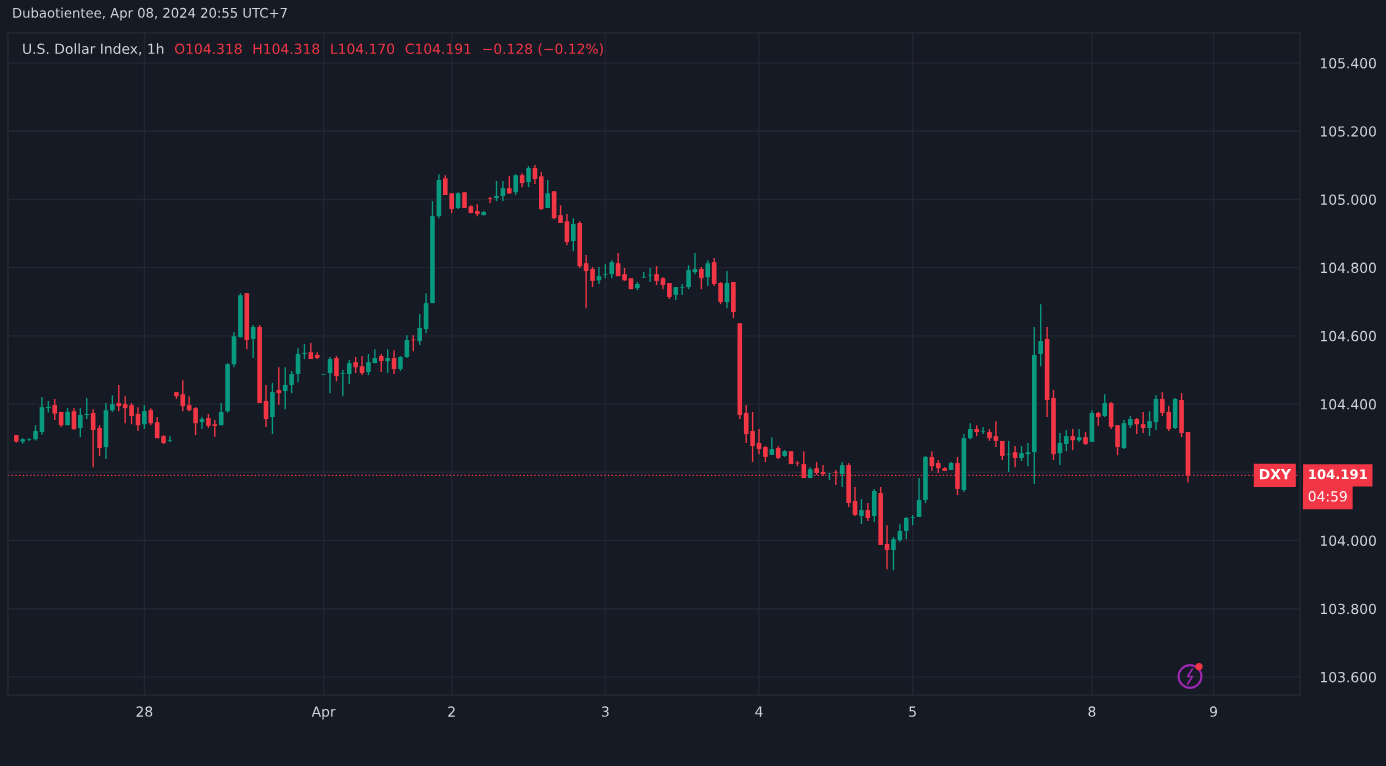 The width and height of the screenshot is (1386, 766). I want to click on x-tick-label: 8, so click(1092, 711).